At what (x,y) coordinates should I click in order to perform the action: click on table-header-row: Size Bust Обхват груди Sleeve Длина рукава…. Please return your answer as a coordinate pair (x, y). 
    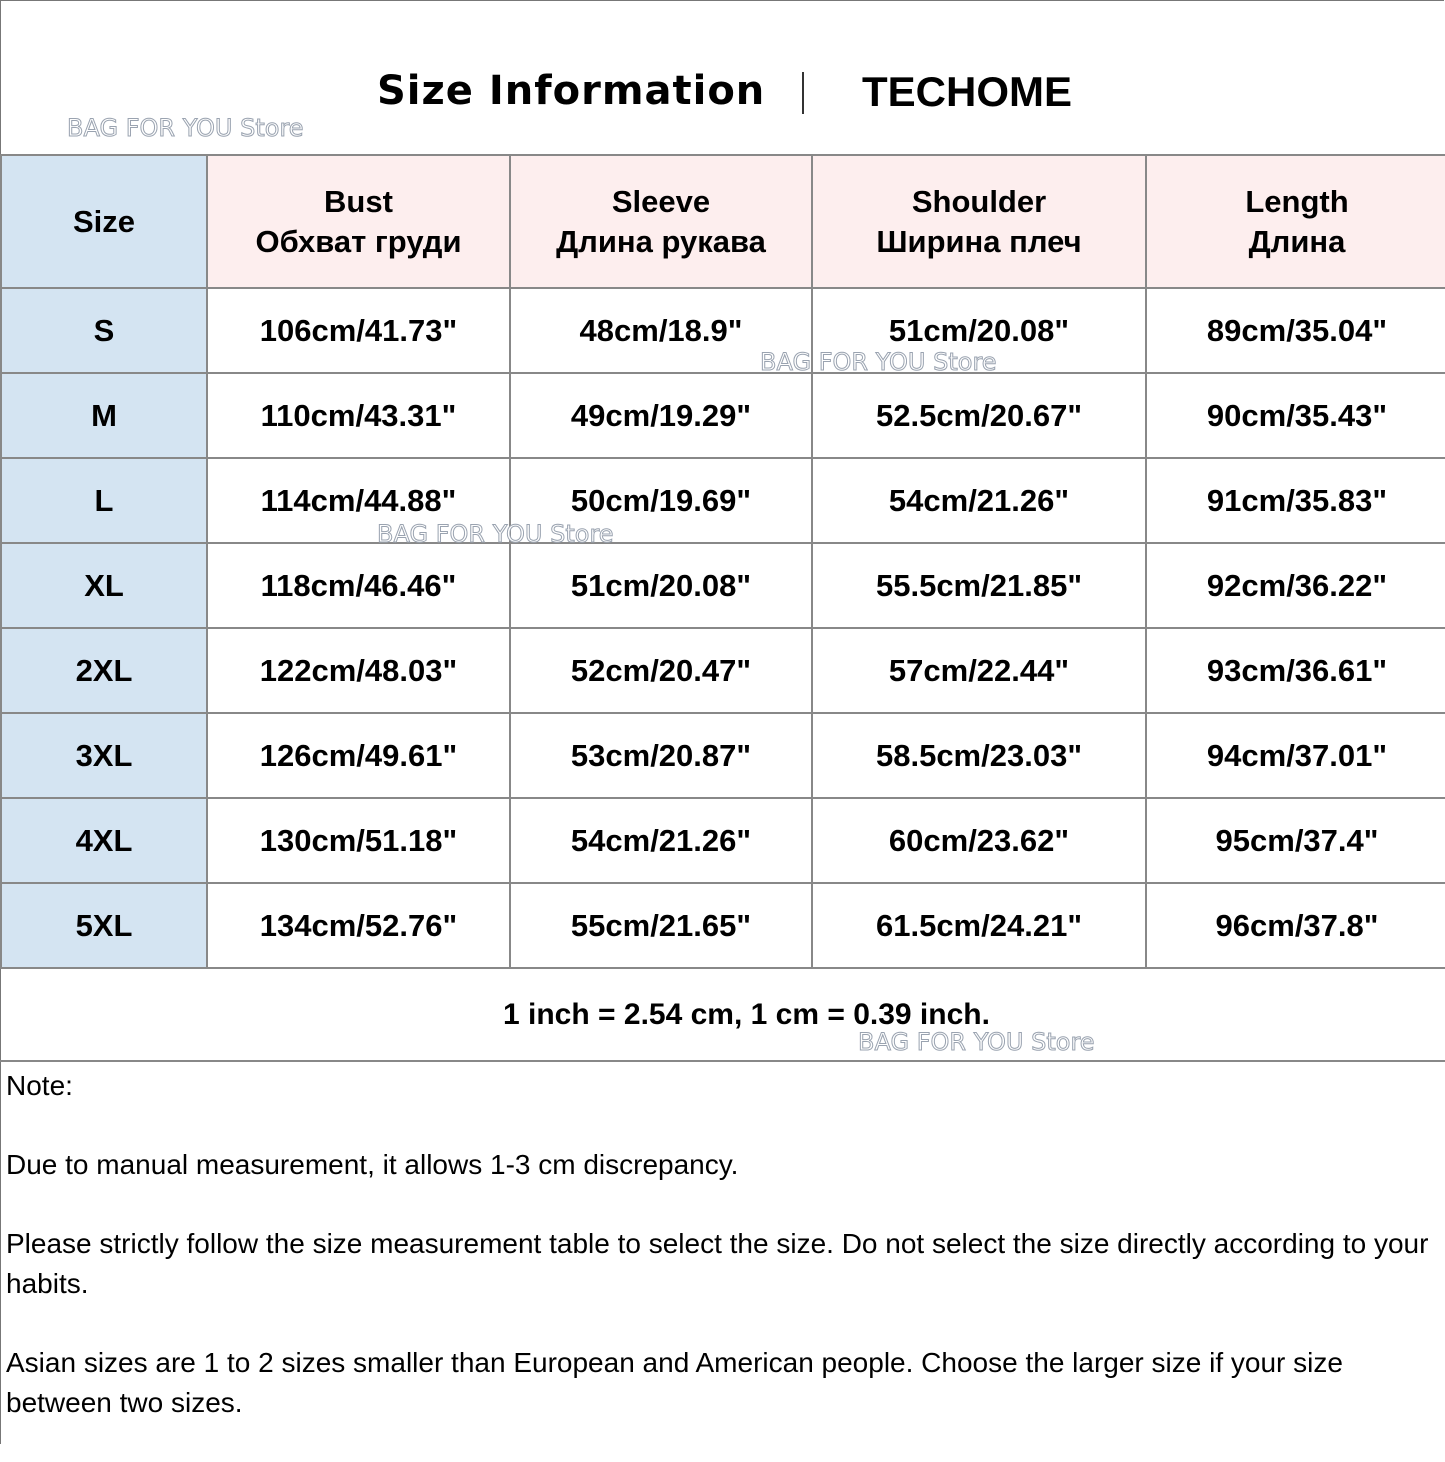
    Looking at the image, I should click on (722, 221).